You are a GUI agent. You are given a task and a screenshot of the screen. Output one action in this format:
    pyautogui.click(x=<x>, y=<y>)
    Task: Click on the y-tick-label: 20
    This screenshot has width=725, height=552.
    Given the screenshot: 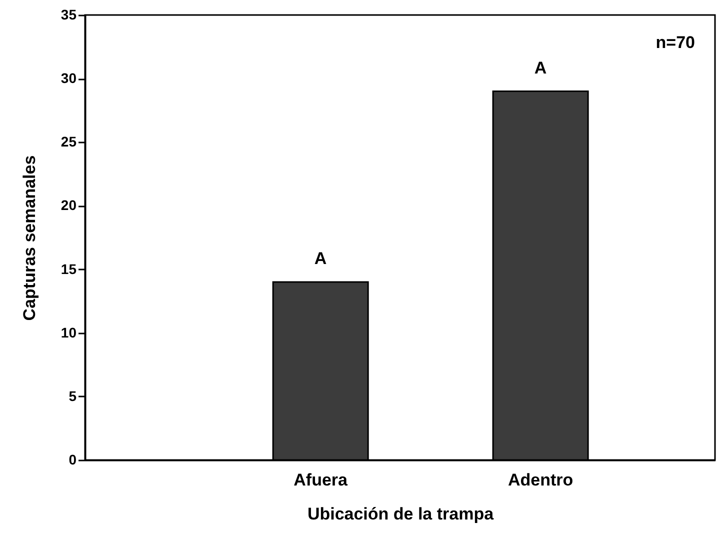 What is the action you would take?
    pyautogui.click(x=68, y=205)
    